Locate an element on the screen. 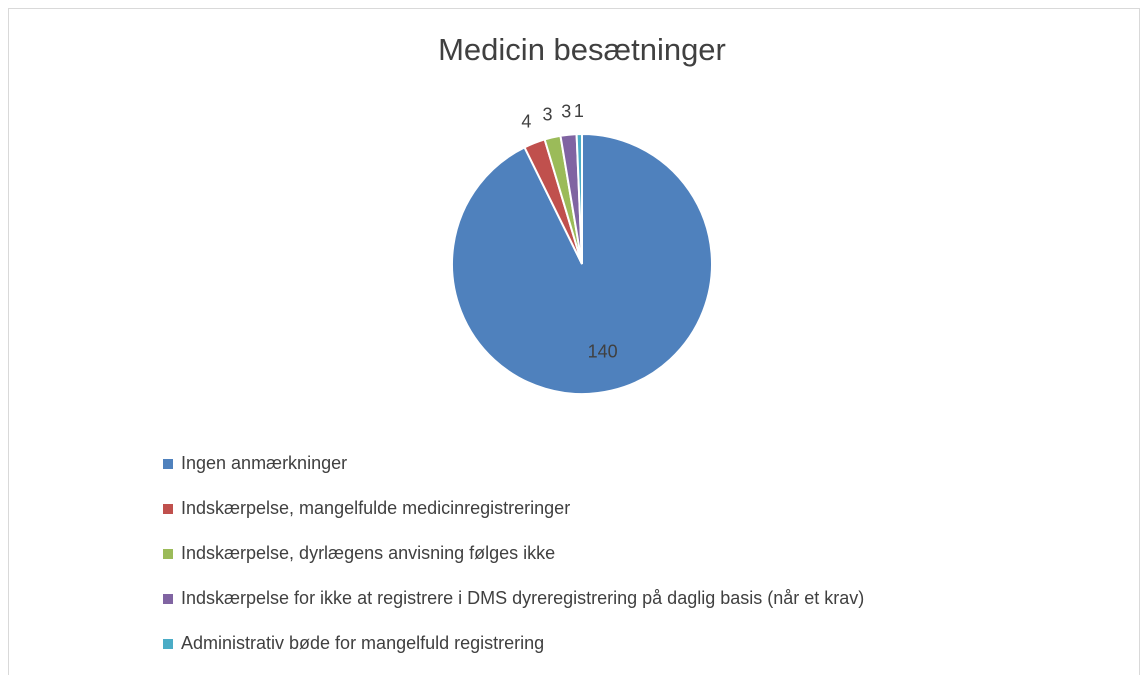  data-label: 140 is located at coordinates (603, 351).